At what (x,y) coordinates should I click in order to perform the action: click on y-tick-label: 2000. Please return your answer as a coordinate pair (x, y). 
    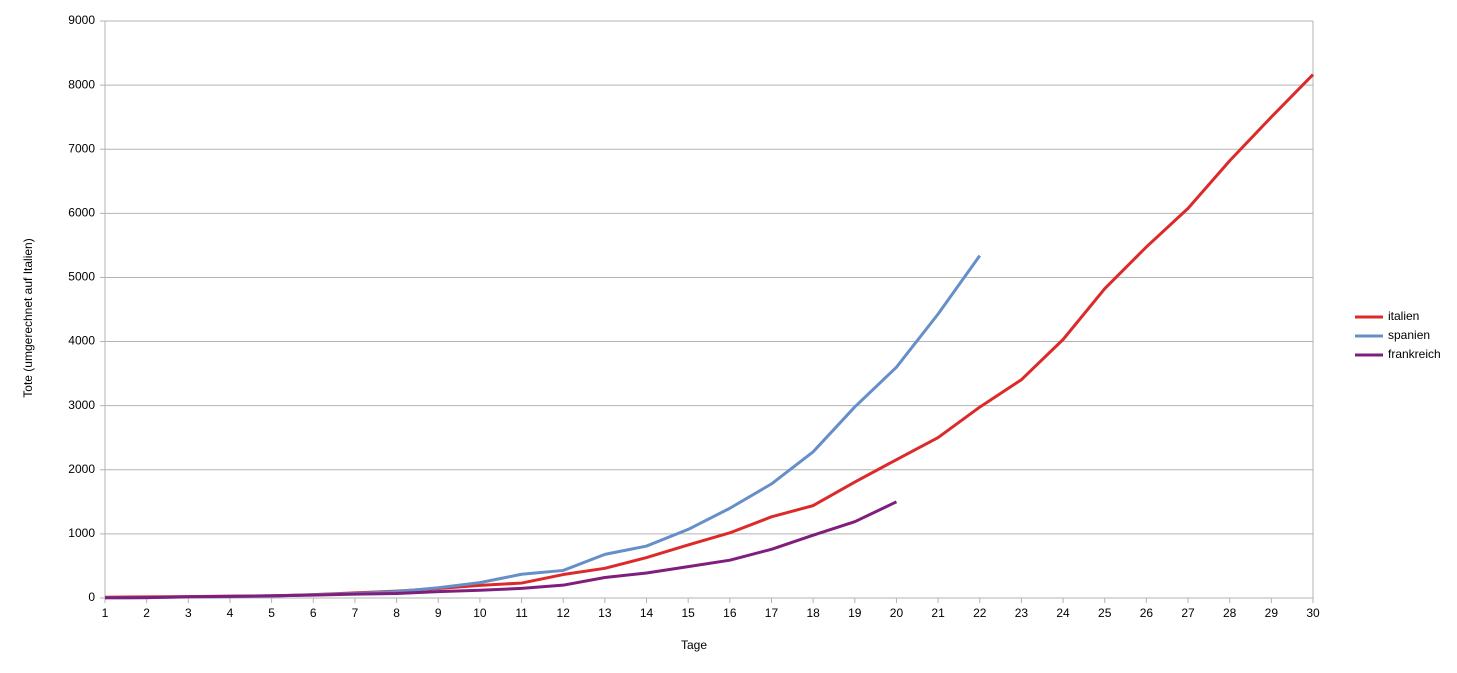
    Looking at the image, I should click on (81, 469).